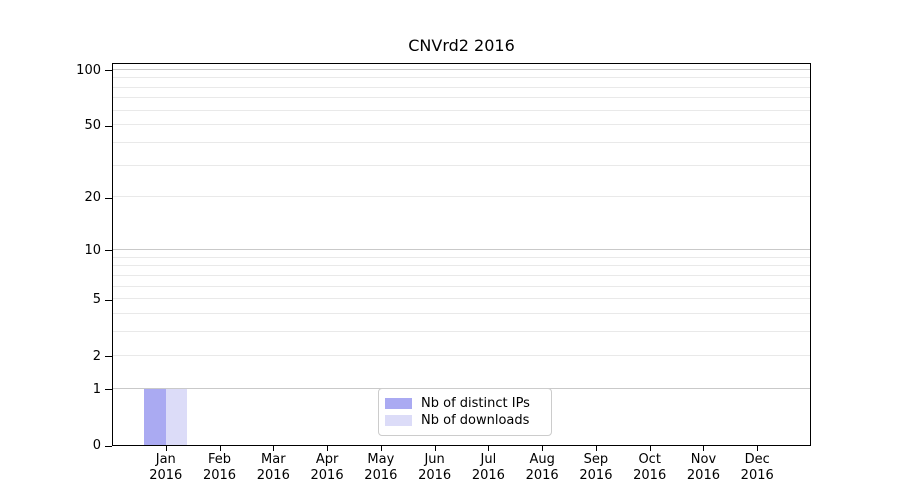 This screenshot has height=500, width=900. What do you see at coordinates (475, 403) in the screenshot?
I see `legend-label-distinct-ips: Nb of distinct IPs` at bounding box center [475, 403].